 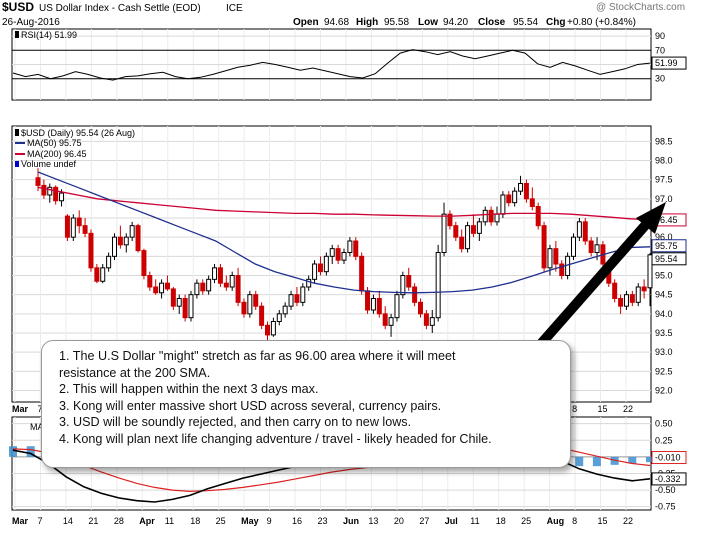 I want to click on x-tick-label-bottom: May, so click(x=250, y=521).